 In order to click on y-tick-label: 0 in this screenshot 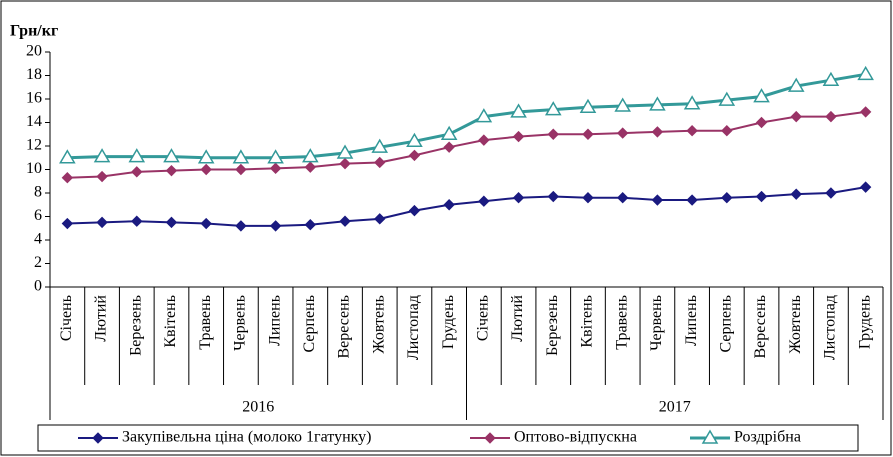, I will do `click(38, 286)`.